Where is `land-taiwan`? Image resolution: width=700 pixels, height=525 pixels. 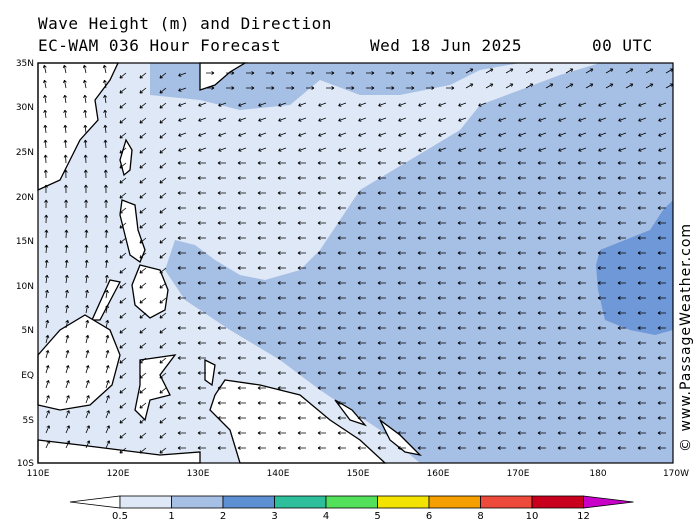
land-taiwan is located at coordinates (126, 157).